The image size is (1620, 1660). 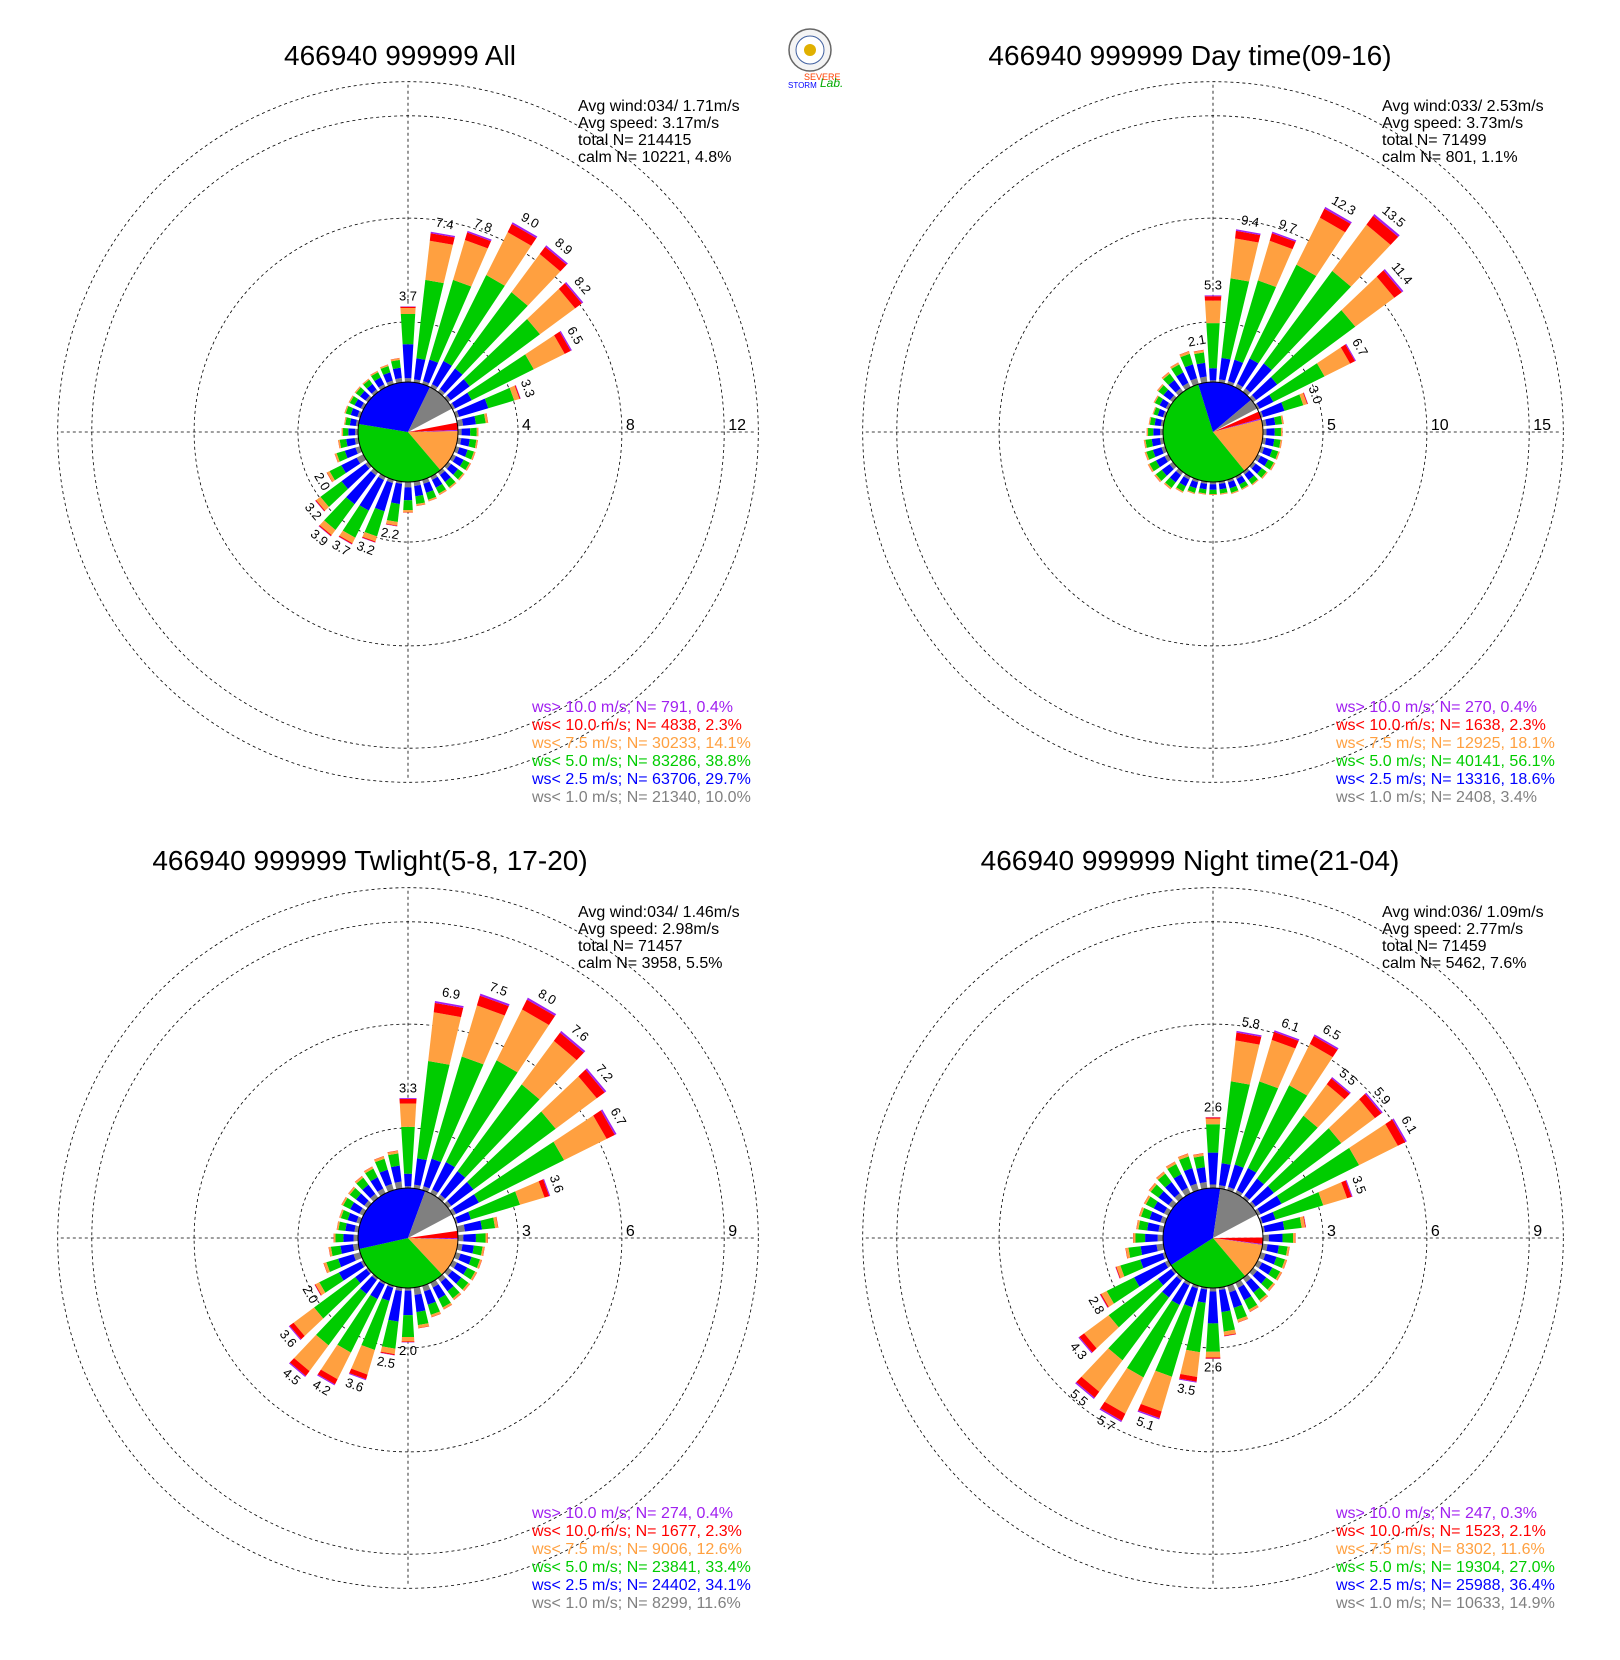 What do you see at coordinates (1440, 1549) in the screenshot?
I see `legend-entry: ws< 7.5 m/s; N= 8302, 11.6%` at bounding box center [1440, 1549].